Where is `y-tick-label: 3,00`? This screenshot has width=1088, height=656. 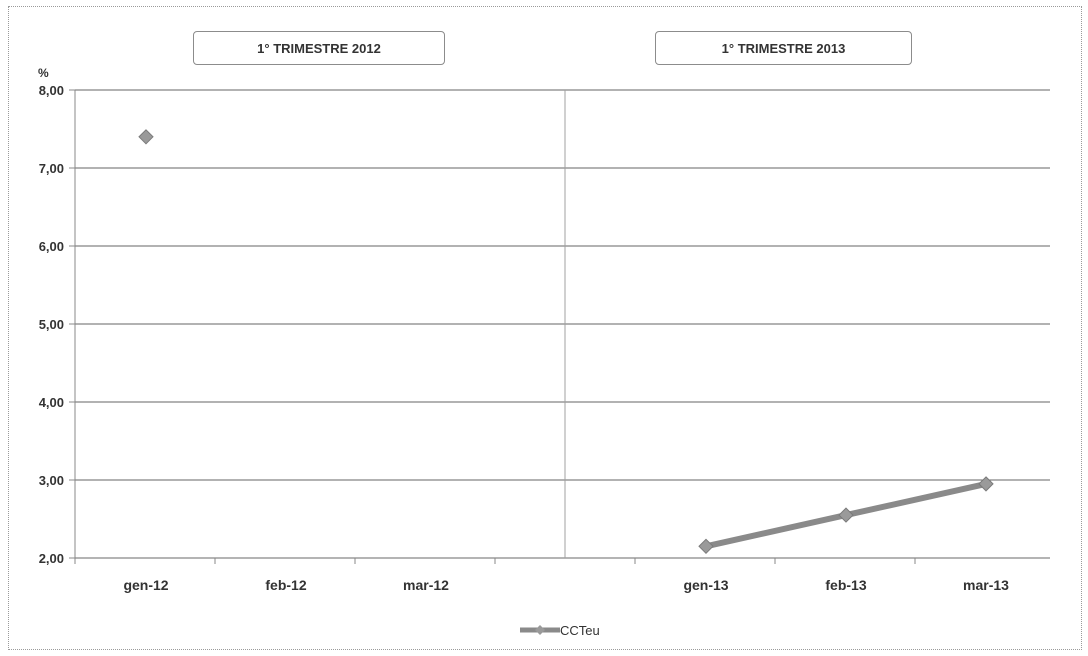 y-tick-label: 3,00 is located at coordinates (51, 480).